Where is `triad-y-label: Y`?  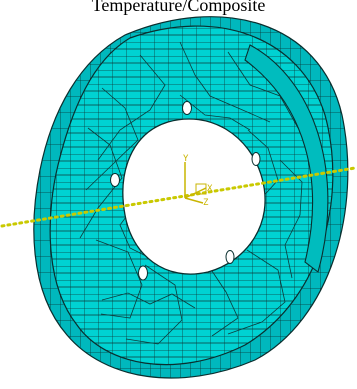
triad-y-label: Y is located at coordinates (186, 159).